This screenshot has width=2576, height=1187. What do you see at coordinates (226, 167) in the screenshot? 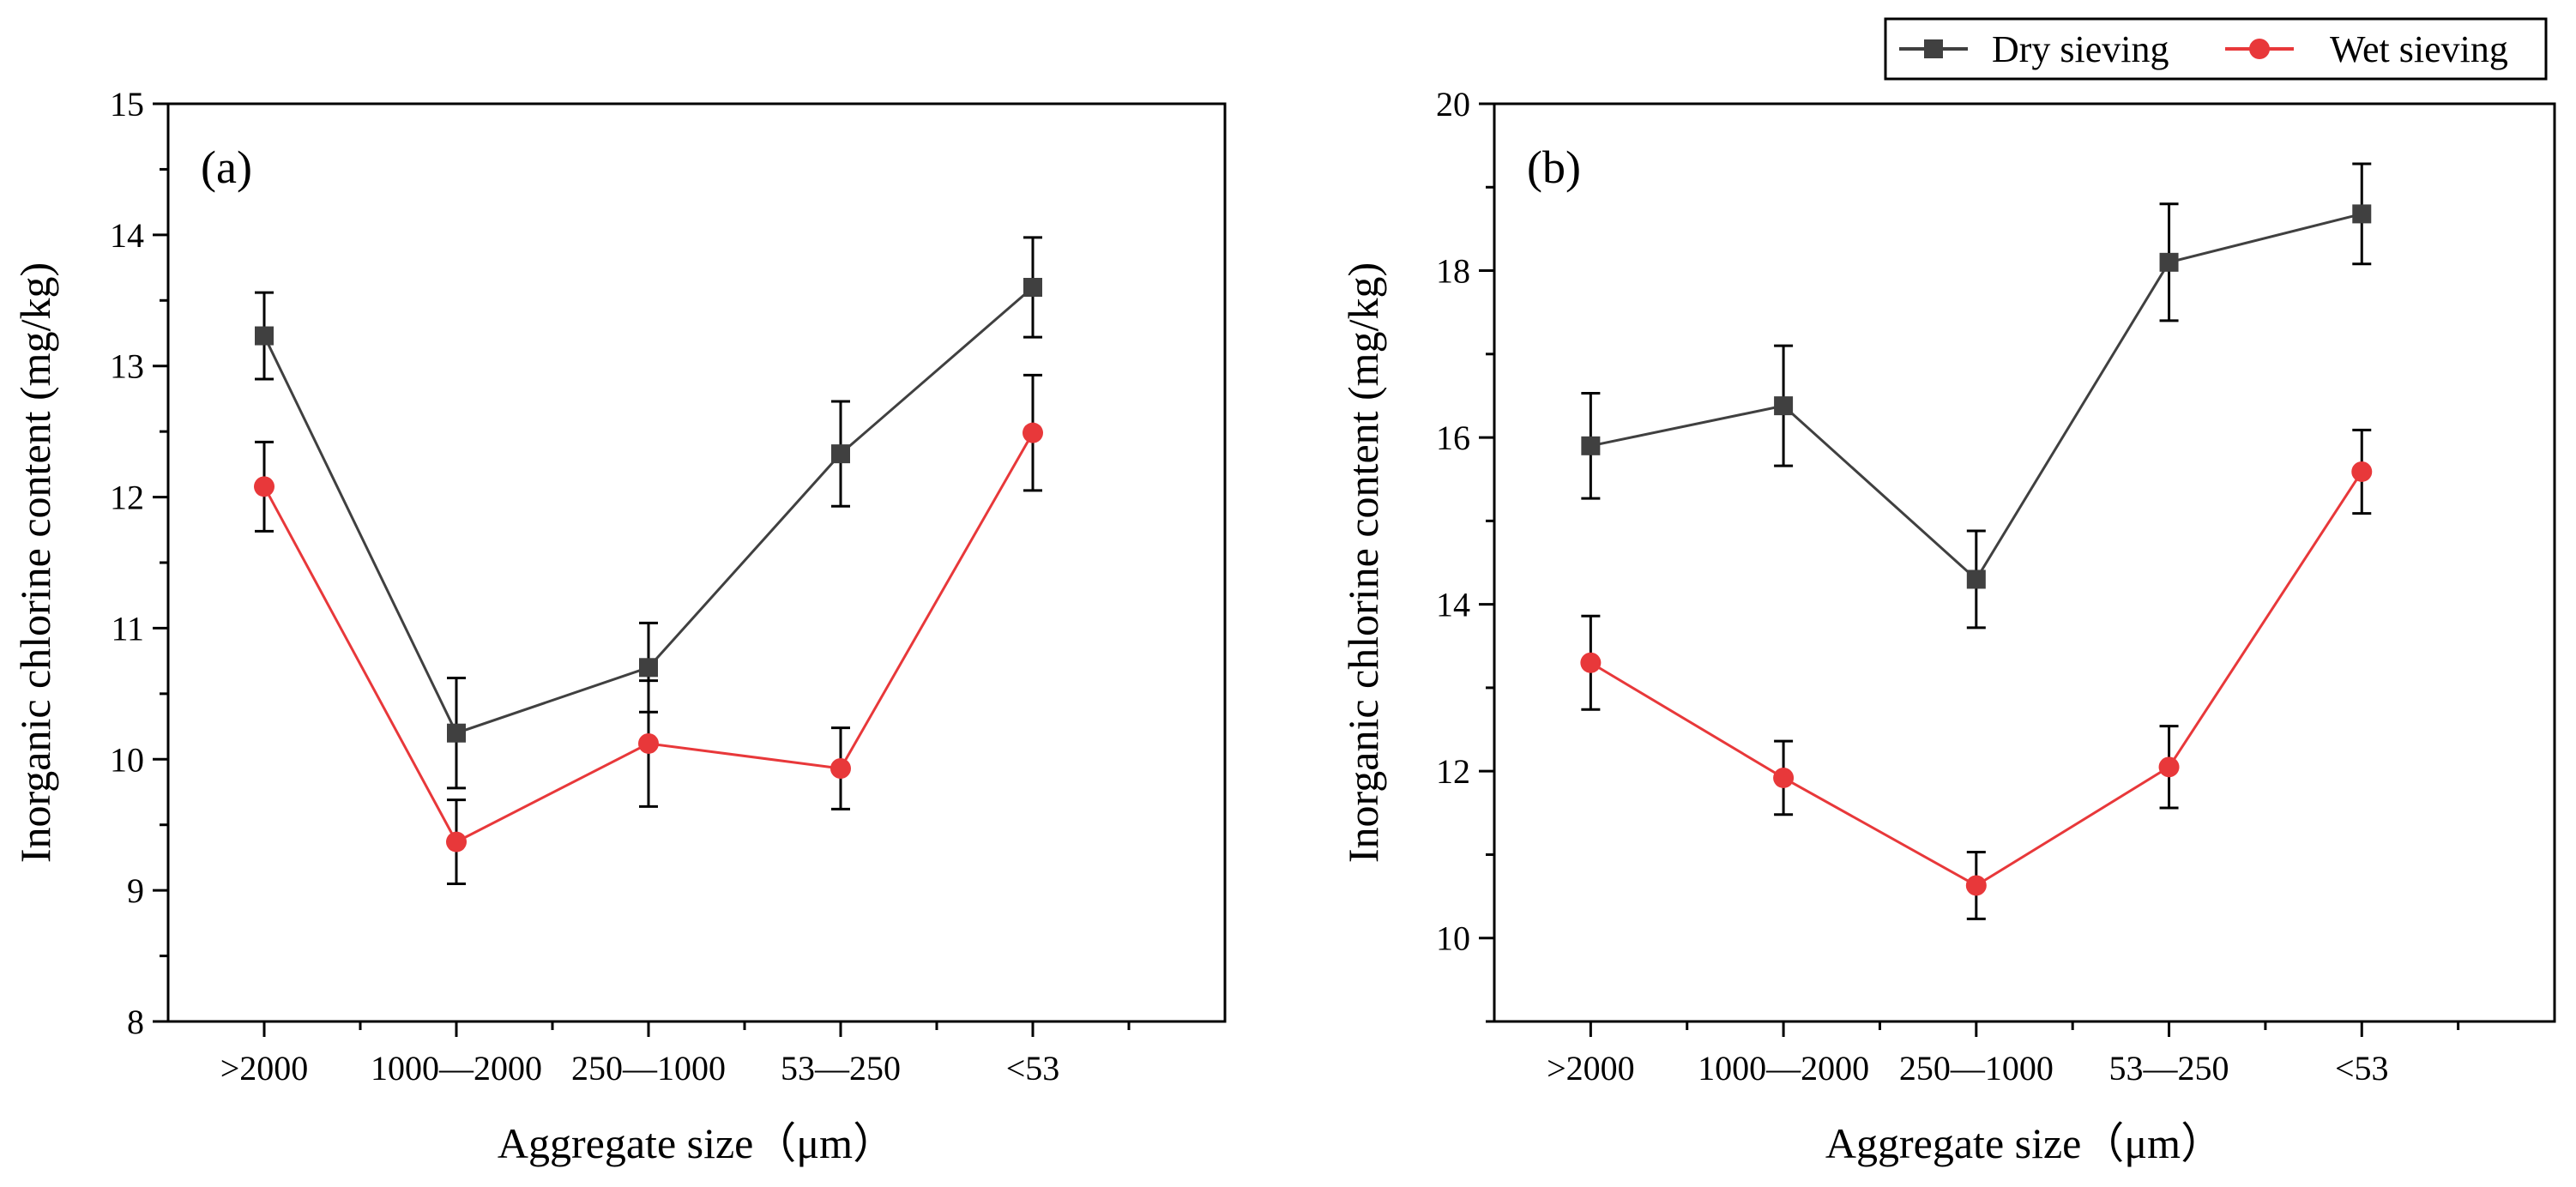
I see `panel-label: (a)` at bounding box center [226, 167].